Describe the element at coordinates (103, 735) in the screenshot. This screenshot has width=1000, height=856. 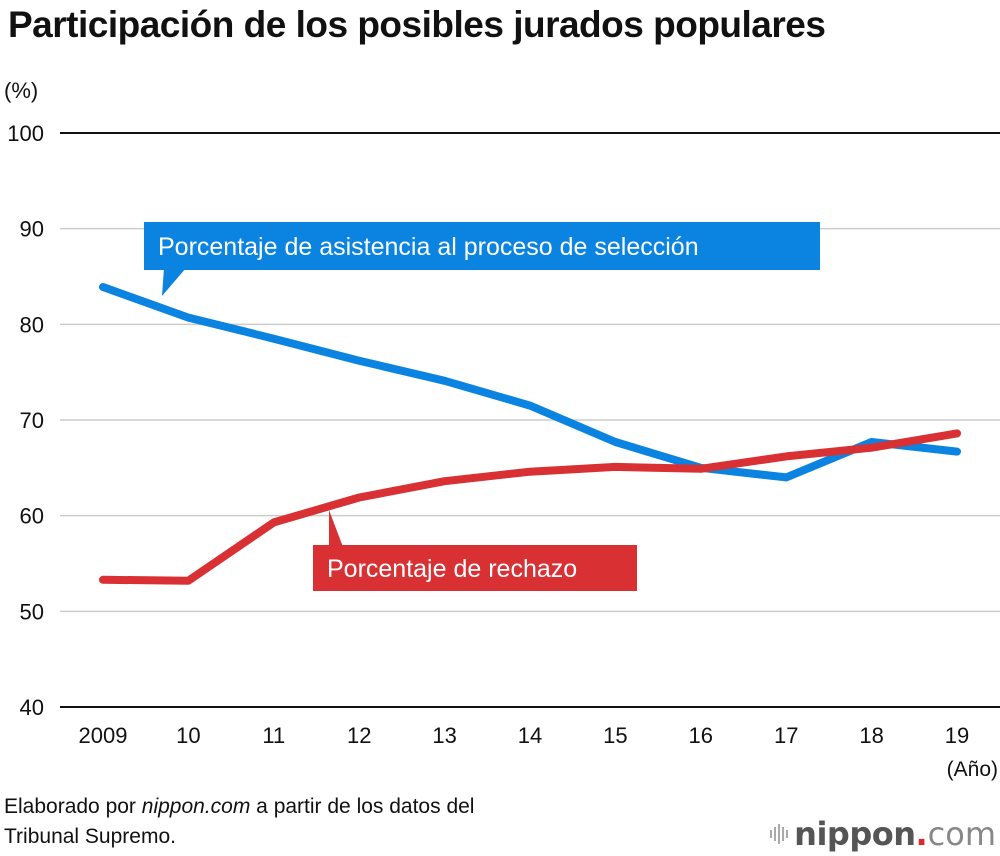
I see `x-tick-label: 2009` at that location.